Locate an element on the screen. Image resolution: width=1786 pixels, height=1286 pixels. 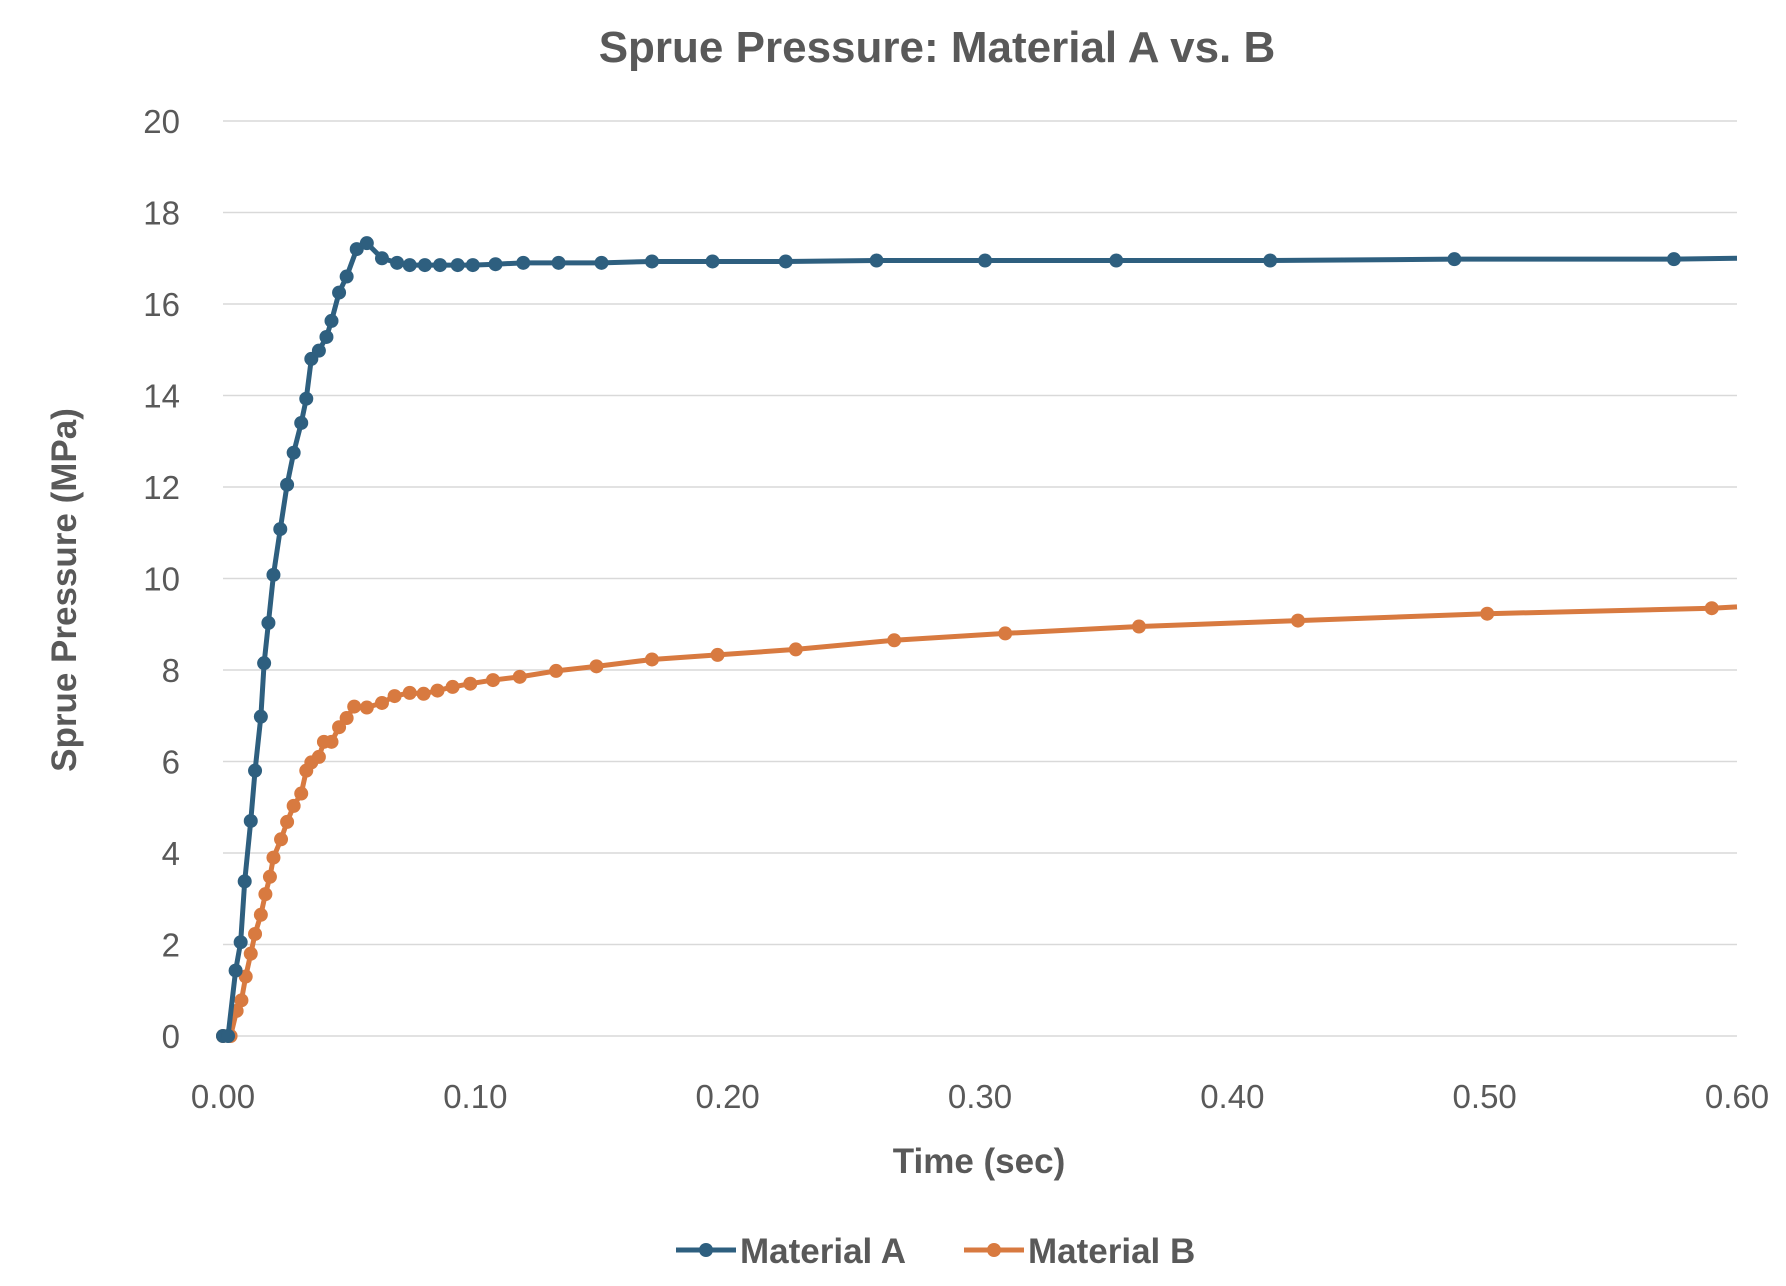
legend: Material A Material B is located at coordinates (935, 1251).